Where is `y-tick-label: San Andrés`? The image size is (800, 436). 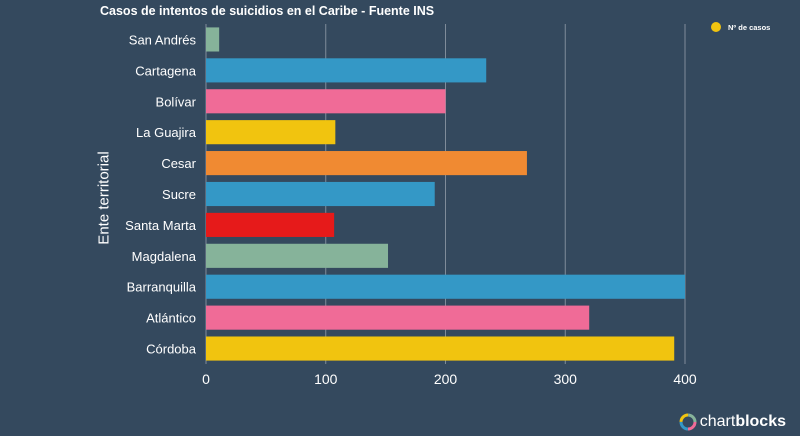 y-tick-label: San Andrés is located at coordinates (163, 39).